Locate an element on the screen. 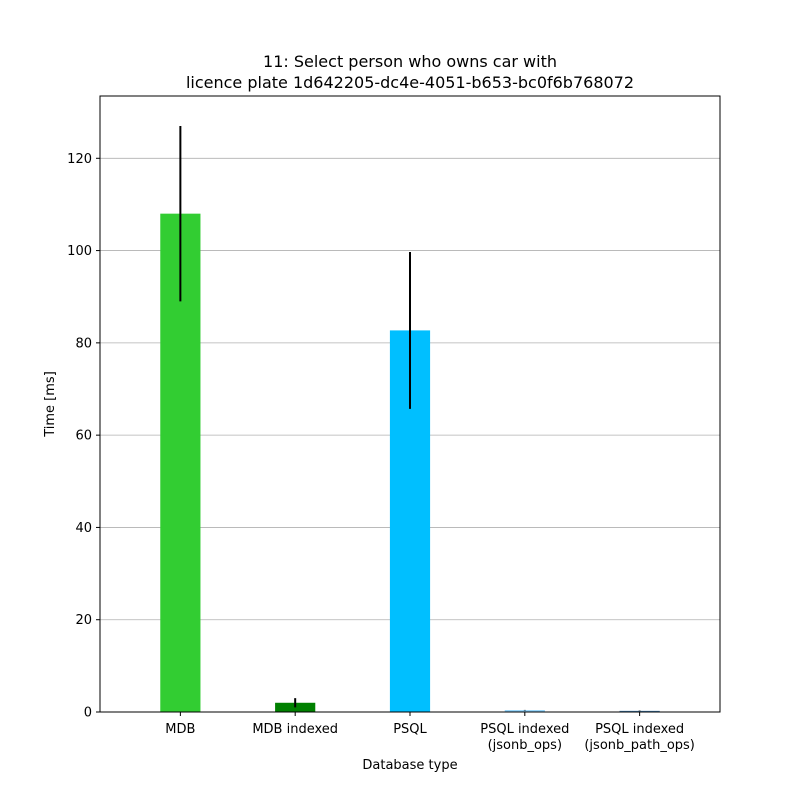  x-tick-label: PSQL is located at coordinates (410, 729).